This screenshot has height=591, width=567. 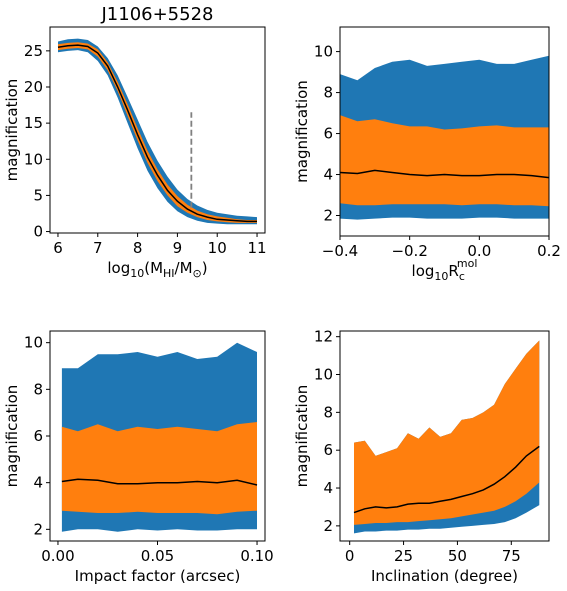 What do you see at coordinates (98, 248) in the screenshot?
I see `x-tick-label: 7` at bounding box center [98, 248].